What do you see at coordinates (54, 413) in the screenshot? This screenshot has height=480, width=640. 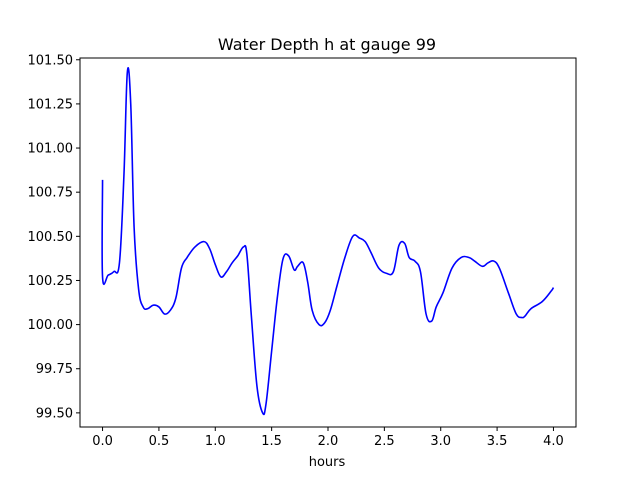 I see `y-tick-label: 99.50` at bounding box center [54, 413].